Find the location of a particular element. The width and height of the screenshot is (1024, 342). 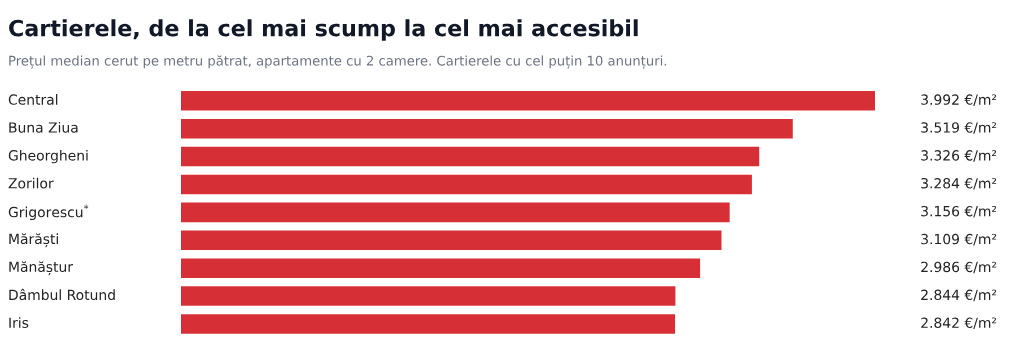

data-label: 3.156 €/m² is located at coordinates (959, 211).